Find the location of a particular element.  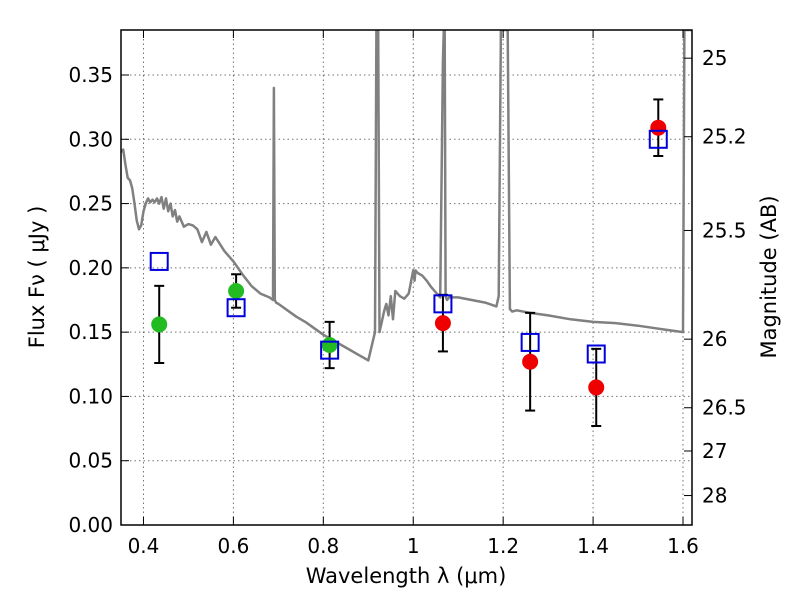

x-tick-label: 0.8 is located at coordinates (323, 546).